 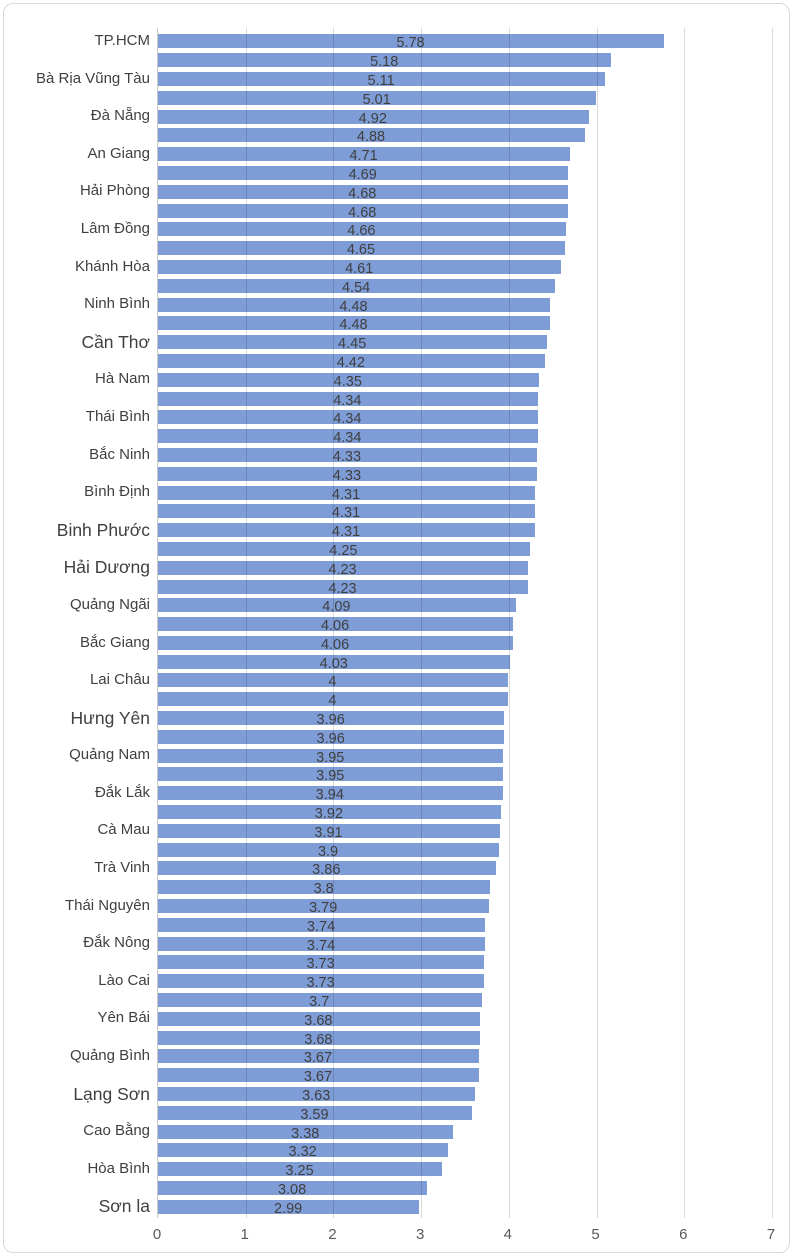 I want to click on bar: 4, so click(x=332, y=700).